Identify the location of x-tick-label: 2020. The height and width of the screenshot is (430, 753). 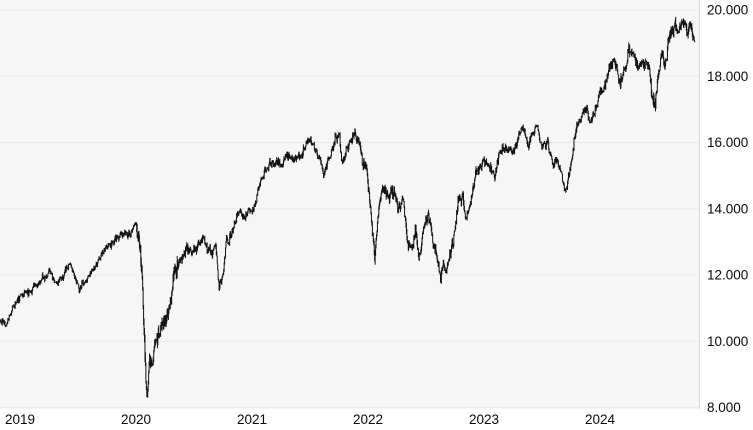
(136, 419).